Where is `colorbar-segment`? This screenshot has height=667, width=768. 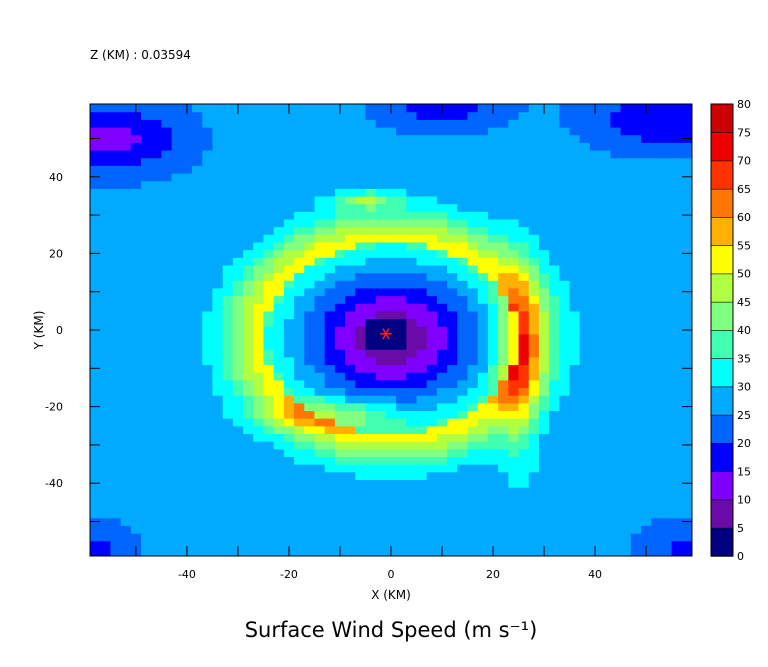 colorbar-segment is located at coordinates (722, 485).